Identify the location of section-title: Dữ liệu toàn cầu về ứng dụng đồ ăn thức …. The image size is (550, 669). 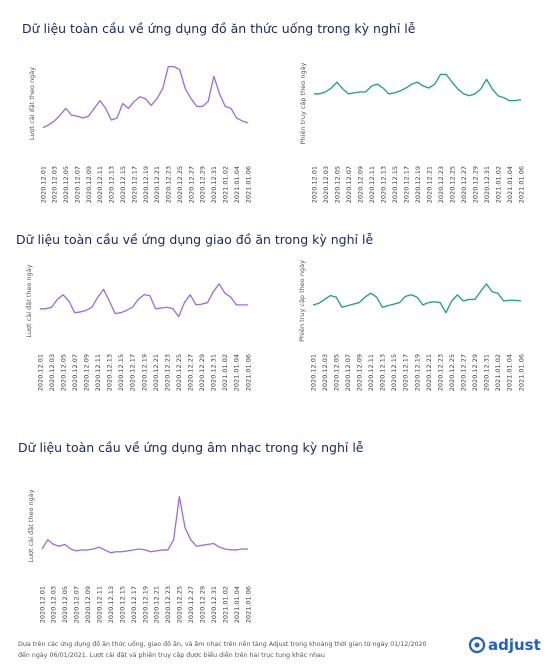
(219, 28).